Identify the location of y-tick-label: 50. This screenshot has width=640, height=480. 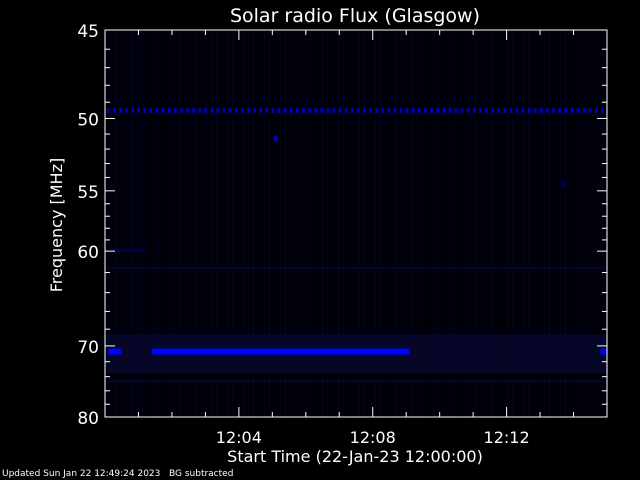
(88, 120).